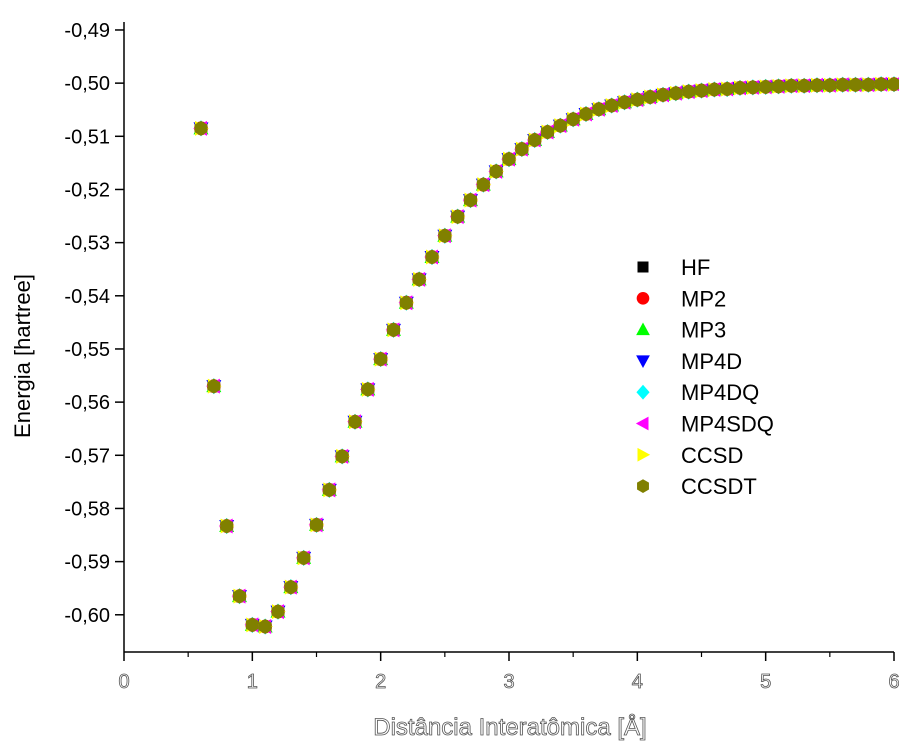 The image size is (899, 743). Describe the element at coordinates (87, 563) in the screenshot. I see `y-tick-label: -0,59` at that location.